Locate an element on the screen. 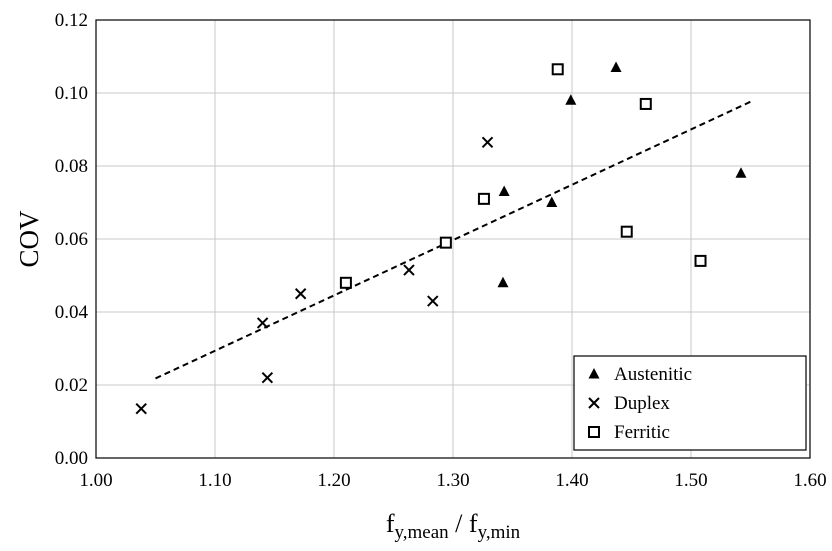 The width and height of the screenshot is (832, 551). legend: Austenitic Duplex Ferritic is located at coordinates (690, 403).